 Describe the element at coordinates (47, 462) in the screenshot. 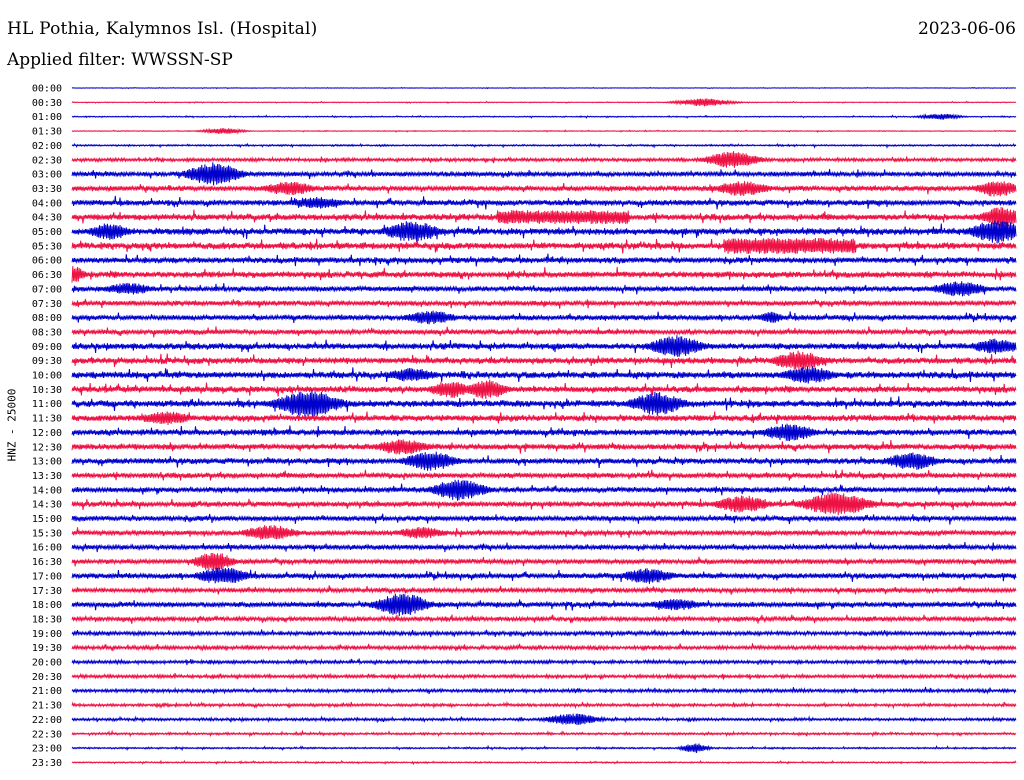

I see `row-time-label: 13:00` at that location.